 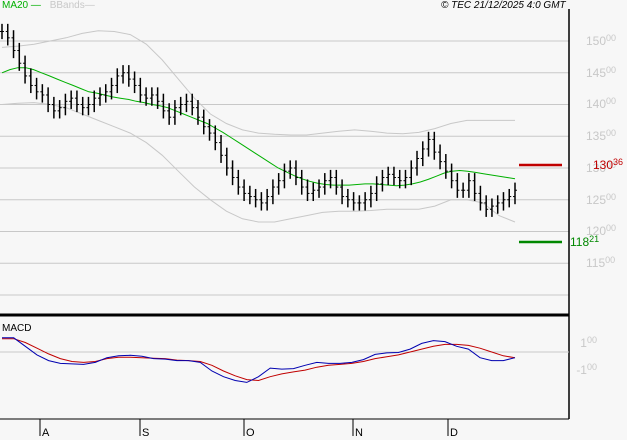 What do you see at coordinates (586, 369) in the screenshot?
I see `macd-axis-label: -100` at bounding box center [586, 369].